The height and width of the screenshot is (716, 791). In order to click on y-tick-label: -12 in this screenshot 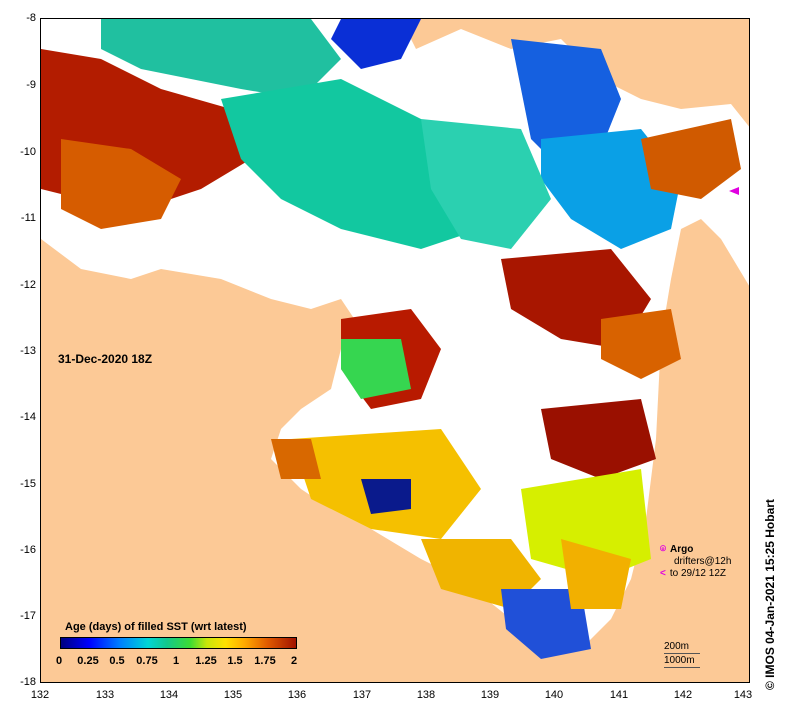, I will do `click(28, 285)`.